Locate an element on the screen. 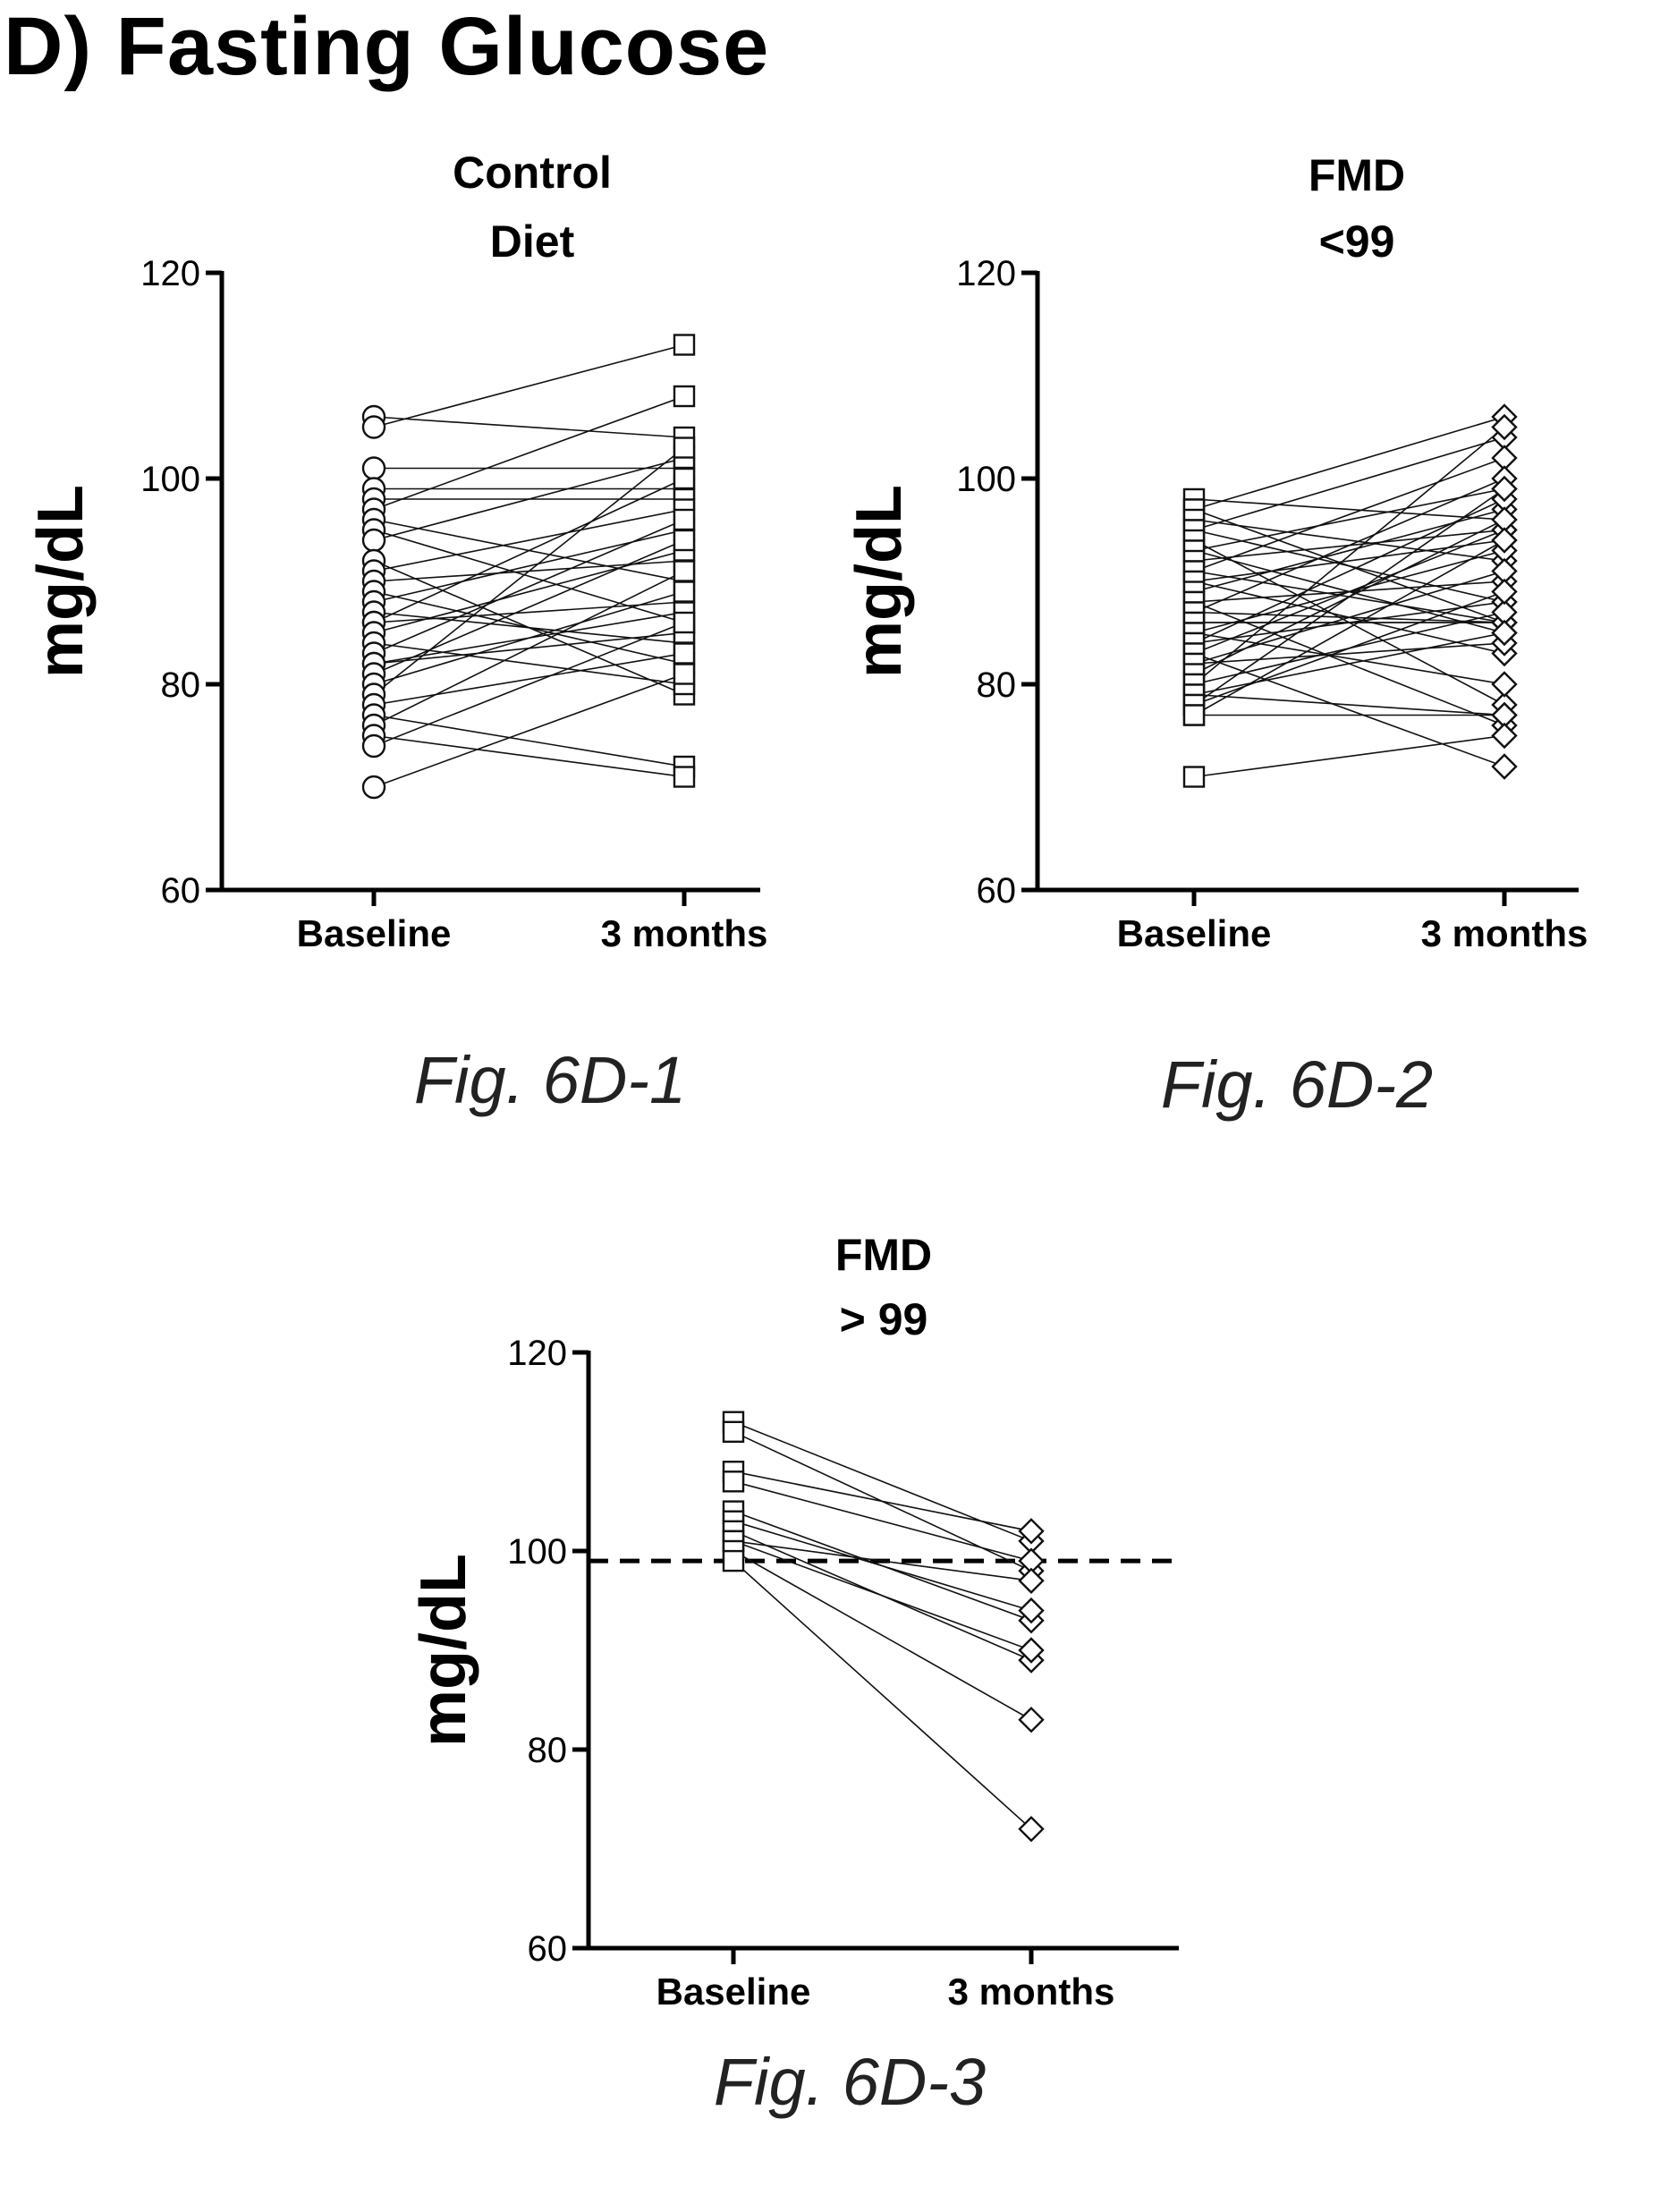  figure-caption-6d-1: Fig. 6D-1 is located at coordinates (550, 1080).